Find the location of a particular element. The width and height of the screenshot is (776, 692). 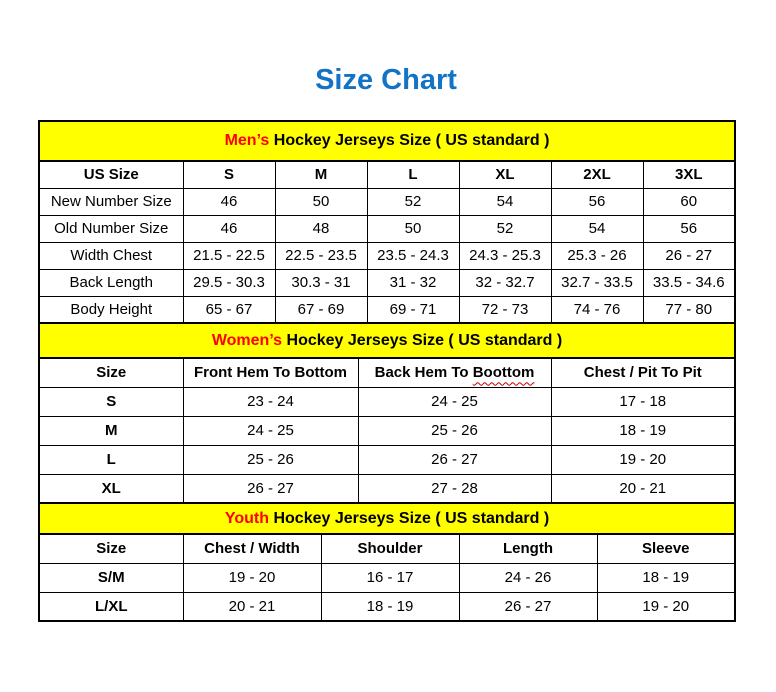

mens-title-rest: Hockey Jerseys Size ( US standard ) is located at coordinates (409, 140).